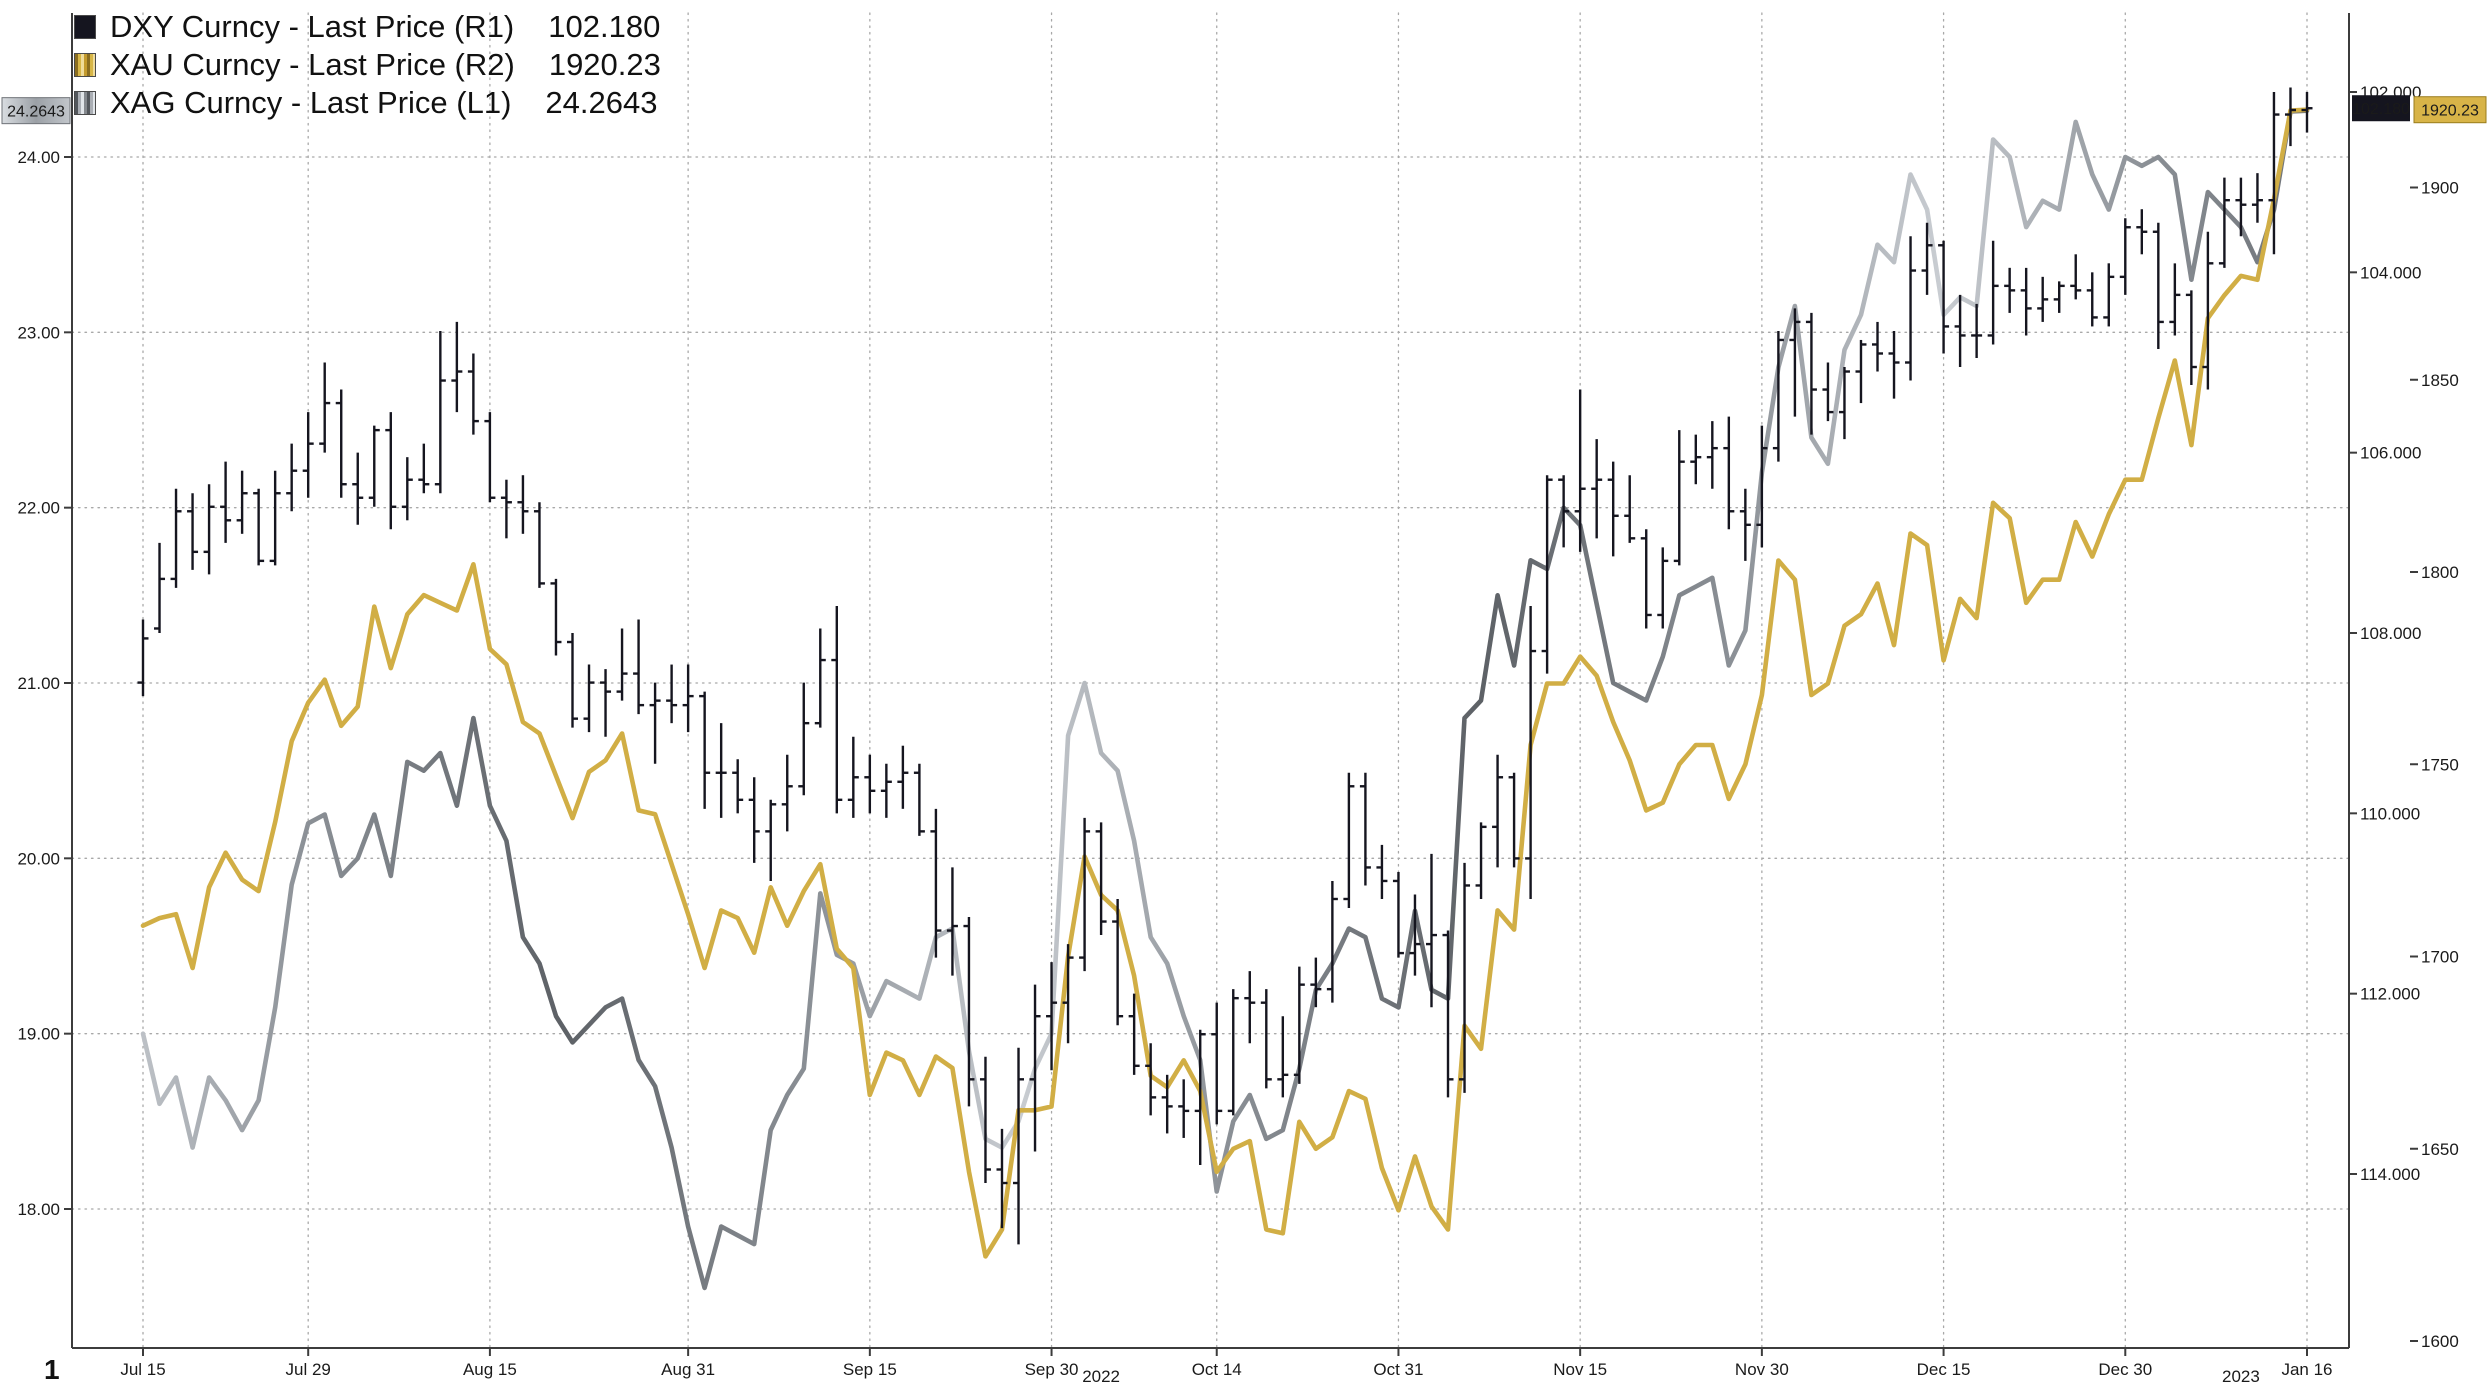  Describe the element at coordinates (85, 103) in the screenshot. I see `xag-swatch-icon` at that location.